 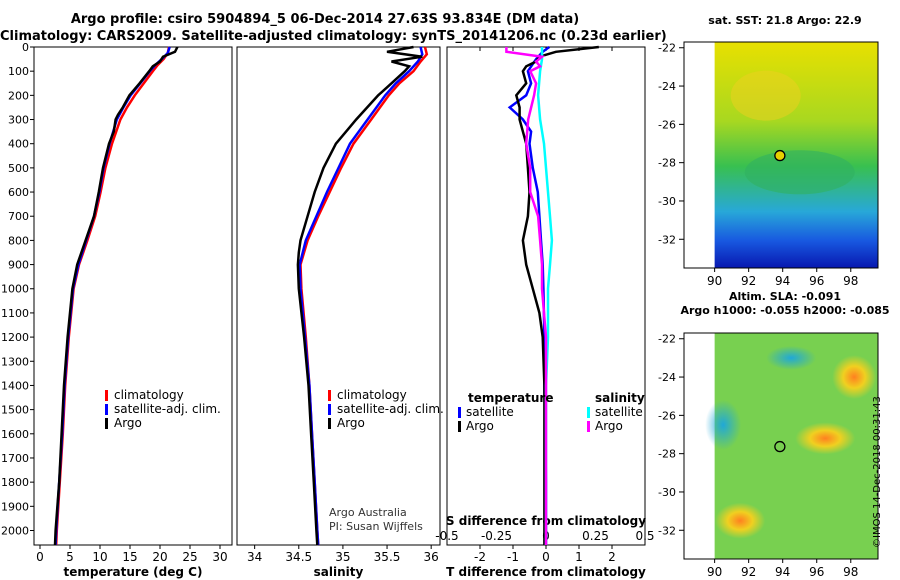 What do you see at coordinates (446, 536) in the screenshot?
I see `salinity-diff-tick-label: -0.5` at bounding box center [446, 536].